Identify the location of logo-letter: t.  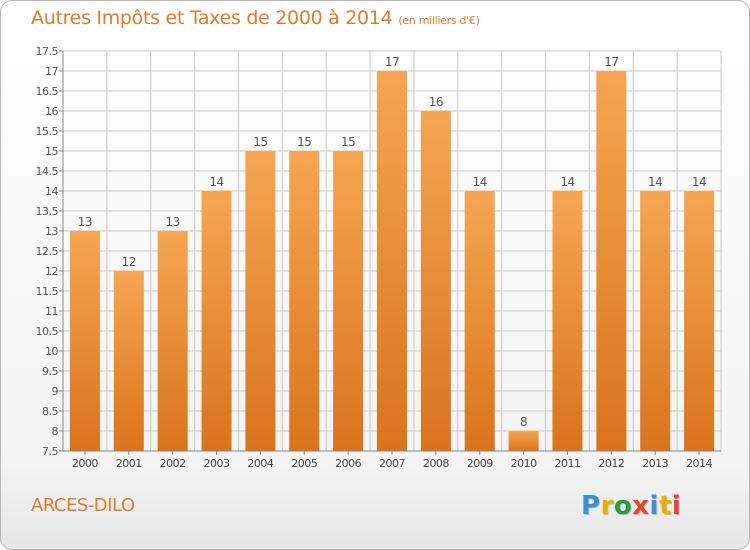
(665, 506).